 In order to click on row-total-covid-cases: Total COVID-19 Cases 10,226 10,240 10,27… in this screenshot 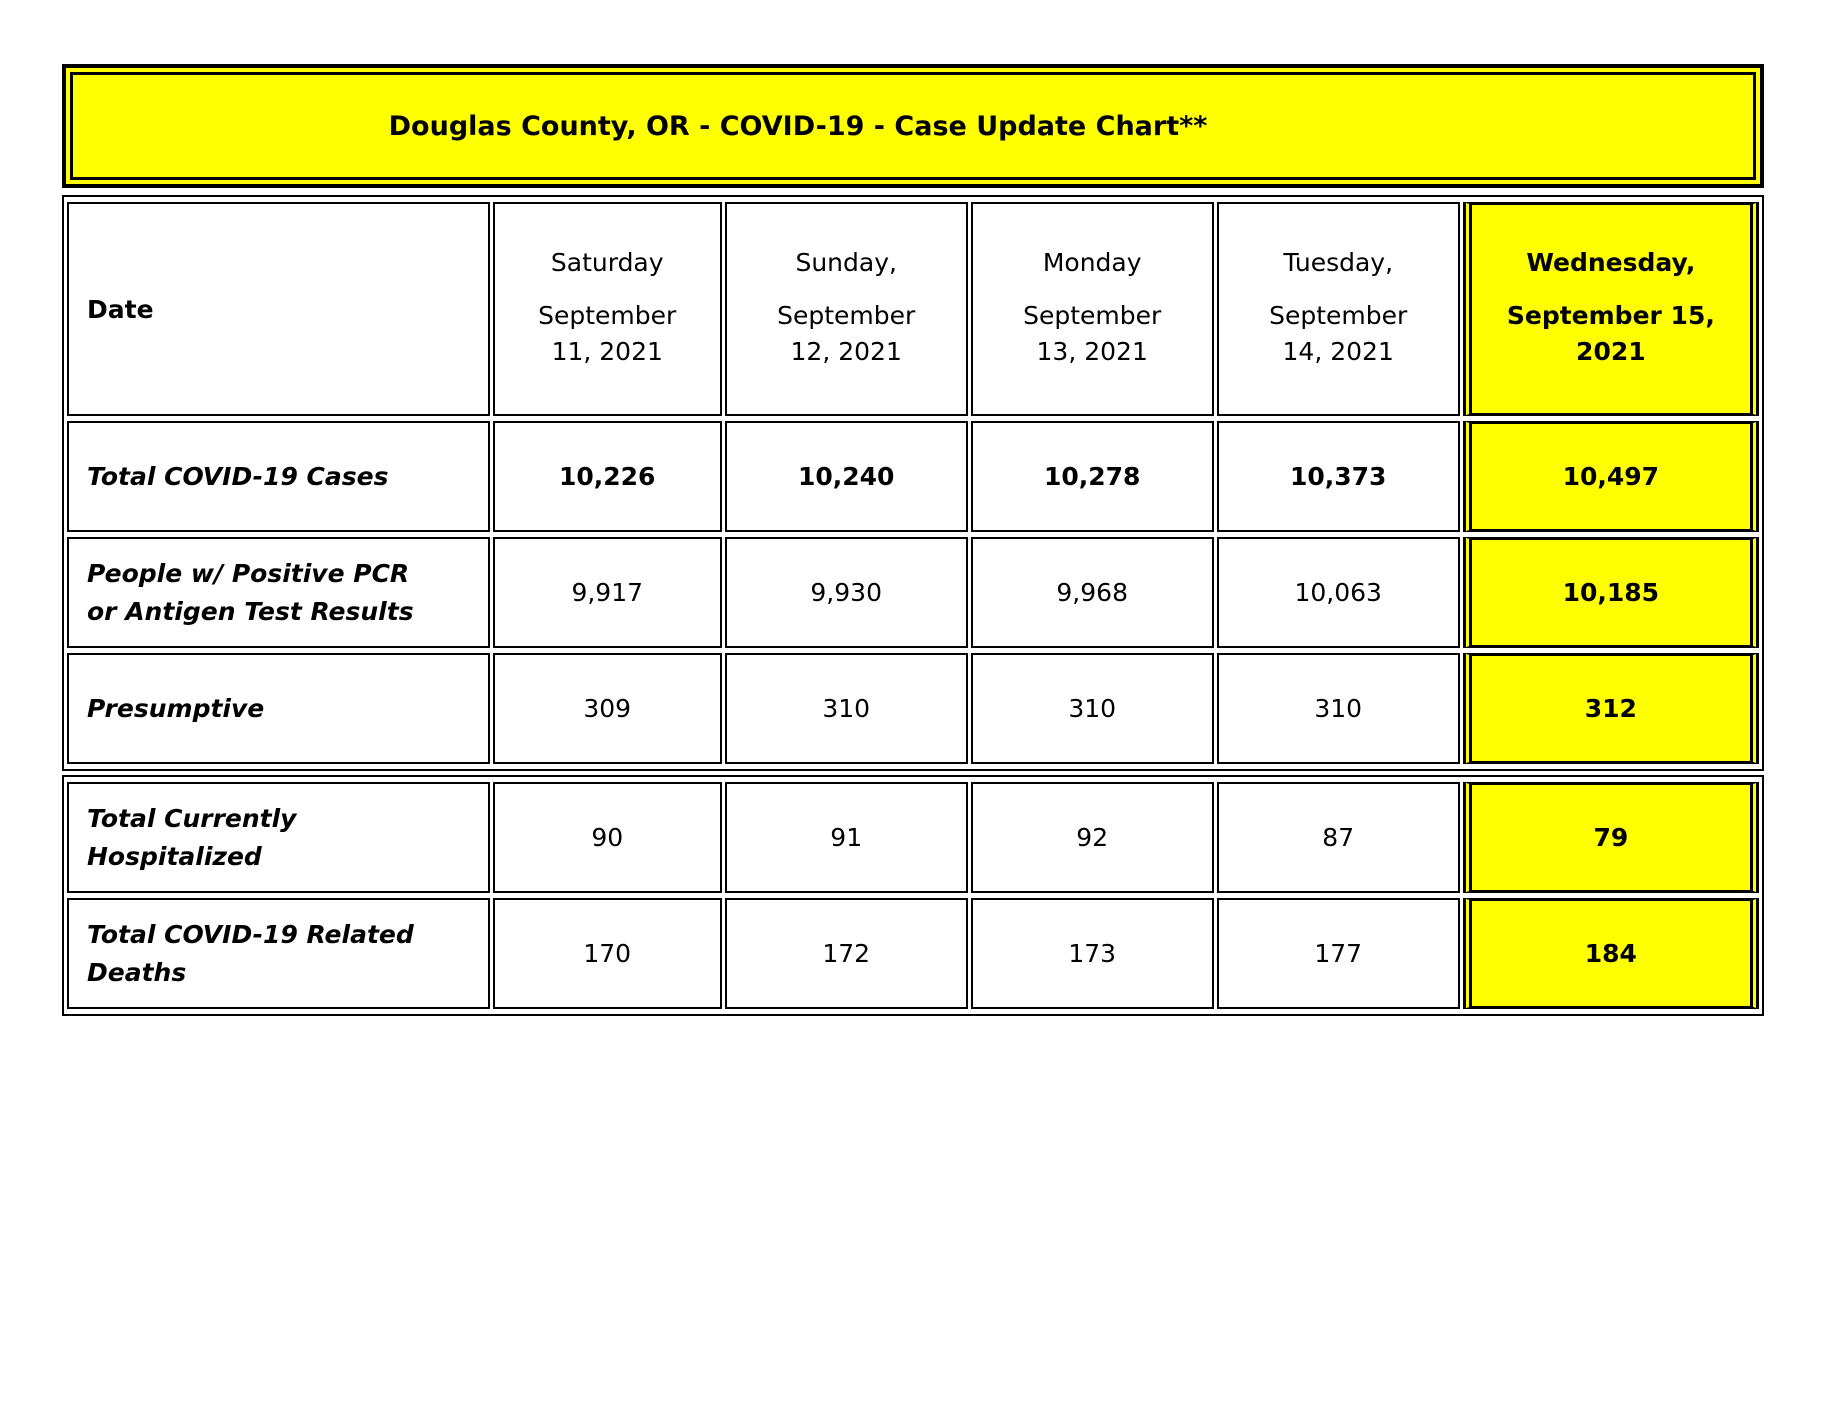, I will do `click(913, 476)`.